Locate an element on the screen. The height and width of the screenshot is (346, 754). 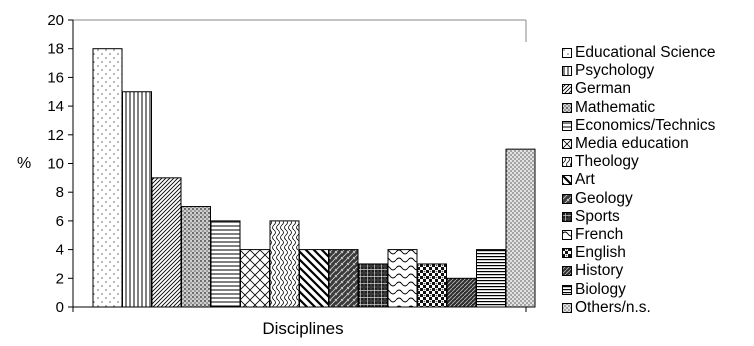
y-tick-label: 4 is located at coordinates (60, 250).